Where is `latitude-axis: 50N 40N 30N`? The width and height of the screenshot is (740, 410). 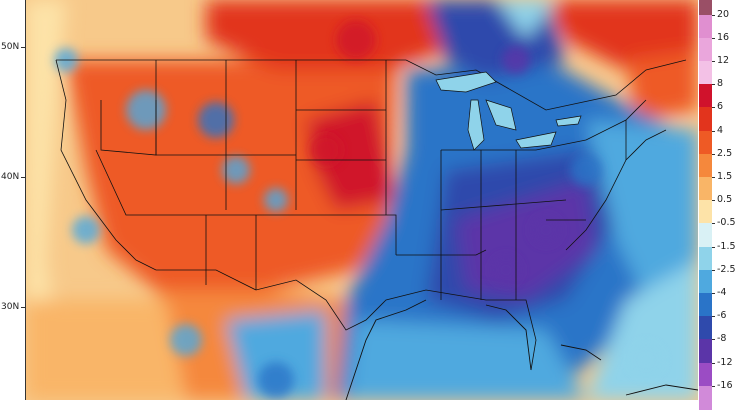 latitude-axis: 50N 40N 30N is located at coordinates (13, 200).